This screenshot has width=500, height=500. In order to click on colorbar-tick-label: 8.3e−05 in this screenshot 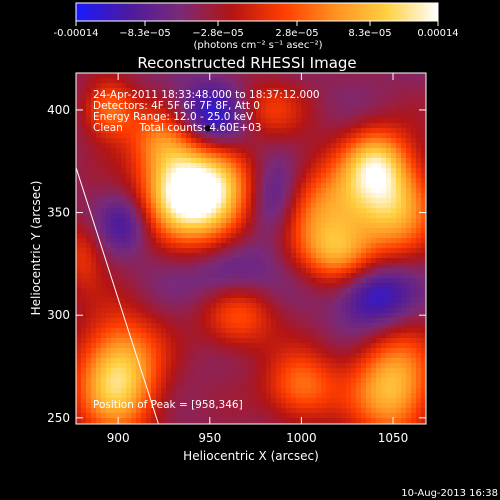, I will do `click(369, 33)`.